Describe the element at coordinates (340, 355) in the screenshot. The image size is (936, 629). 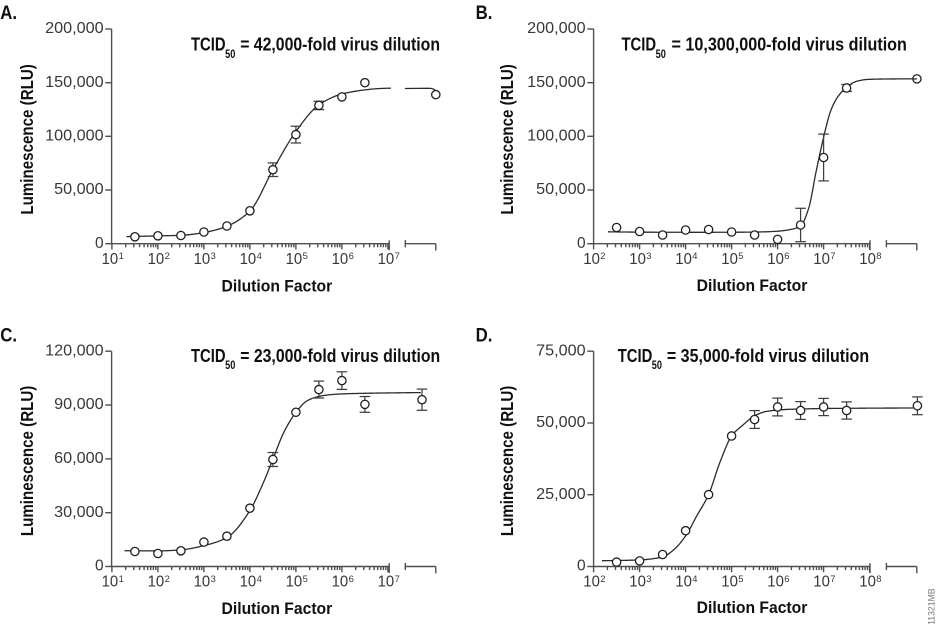
I see `svg-text: = 23,000-fold virus dilution` at that location.